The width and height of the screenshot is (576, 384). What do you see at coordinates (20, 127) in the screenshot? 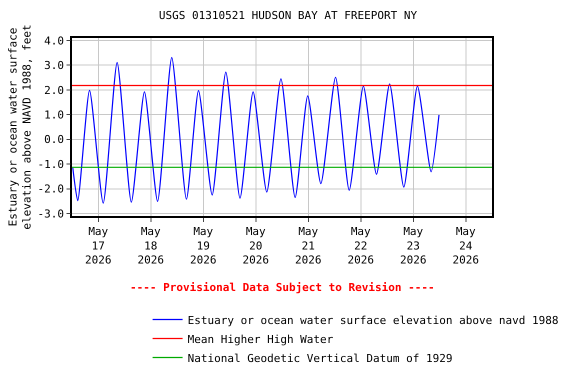
I see `y-axis-title: Estuary or ocean water surface elevation above NAVD 1988, feet` at bounding box center [20, 127].